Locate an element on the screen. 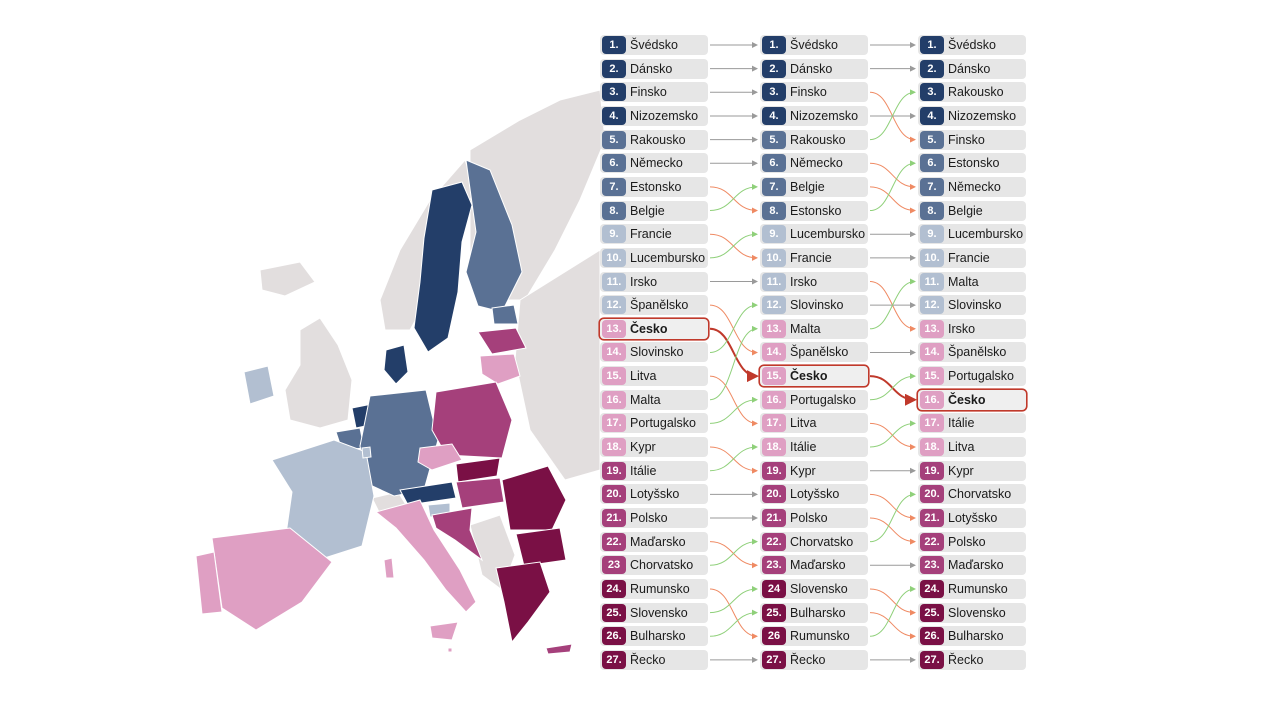 This screenshot has width=1280, height=720. rank-row: 11. Irsko is located at coordinates (814, 281).